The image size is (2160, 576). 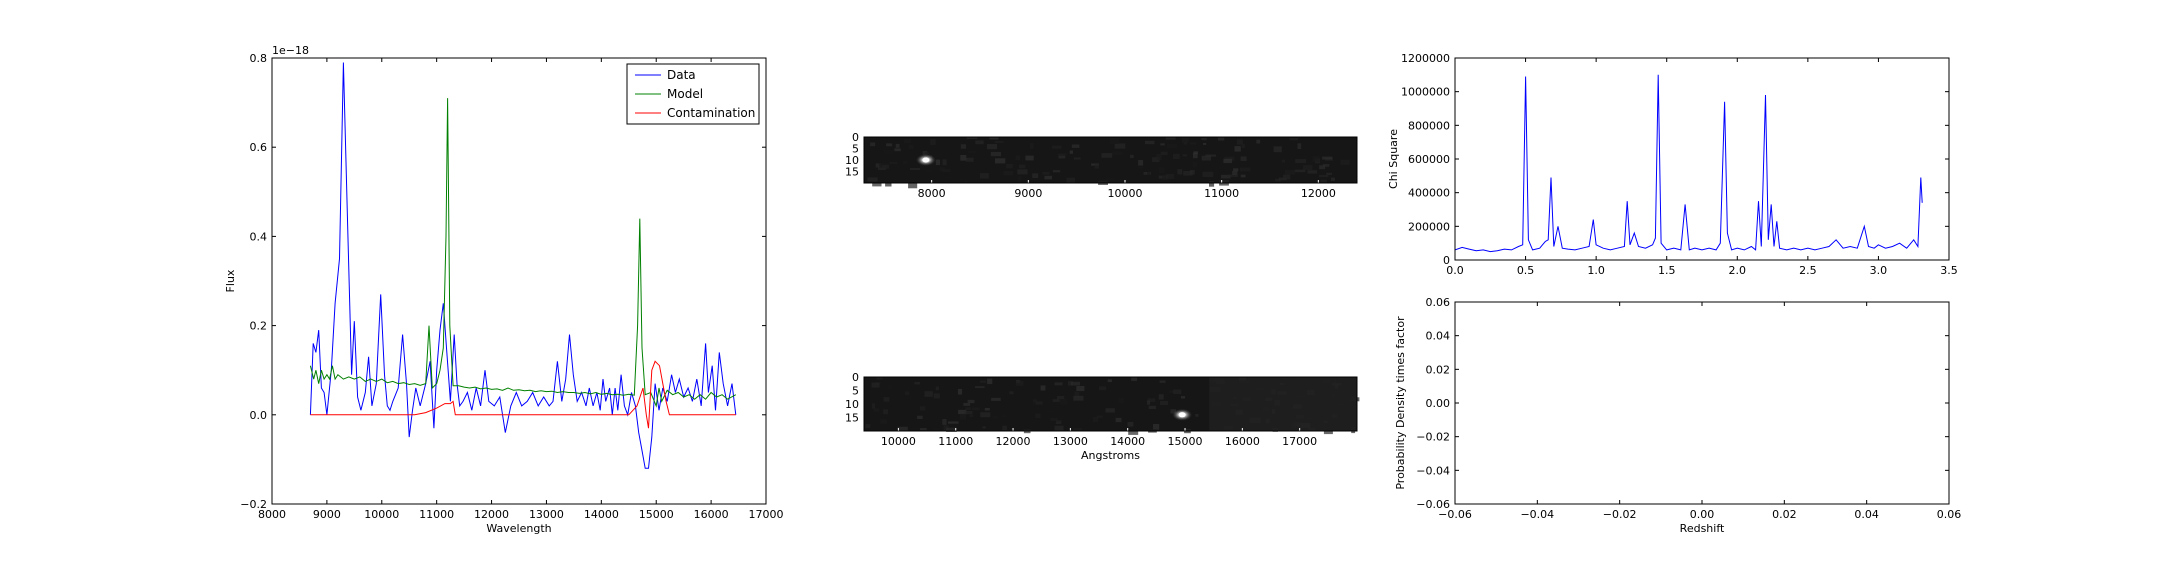 What do you see at coordinates (1526, 270) in the screenshot?
I see `chi-square-xtick-label: 0.5` at bounding box center [1526, 270].